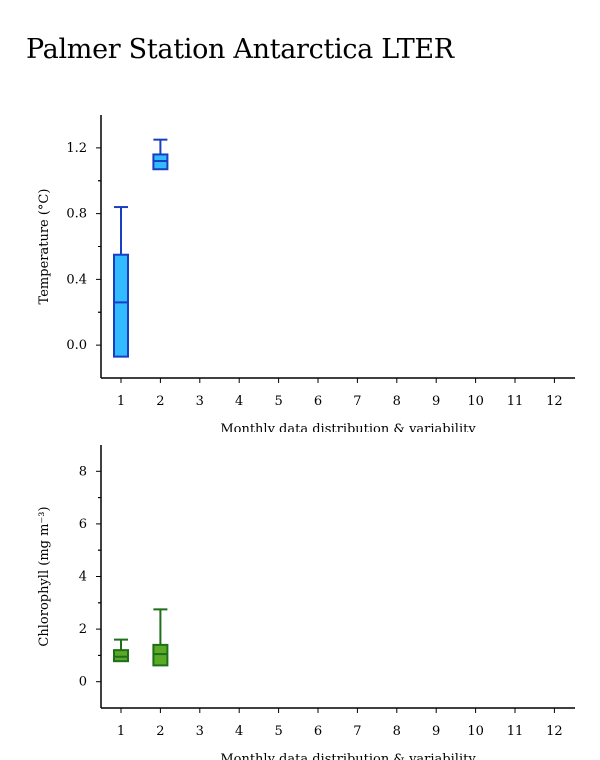 The width and height of the screenshot is (600, 760). I want to click on chl-x-tick-label: 10, so click(475, 731).